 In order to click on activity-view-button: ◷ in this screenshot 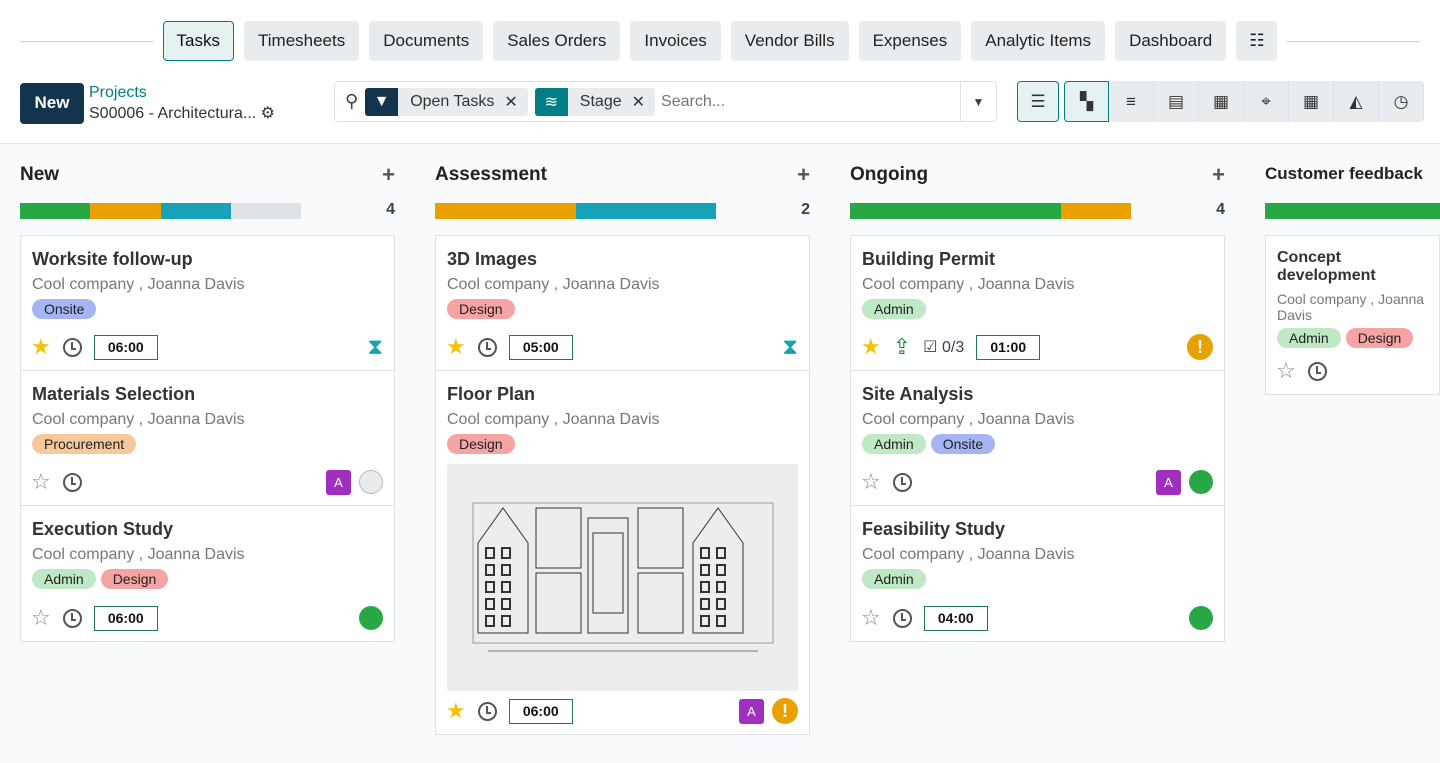, I will do `click(1401, 101)`.